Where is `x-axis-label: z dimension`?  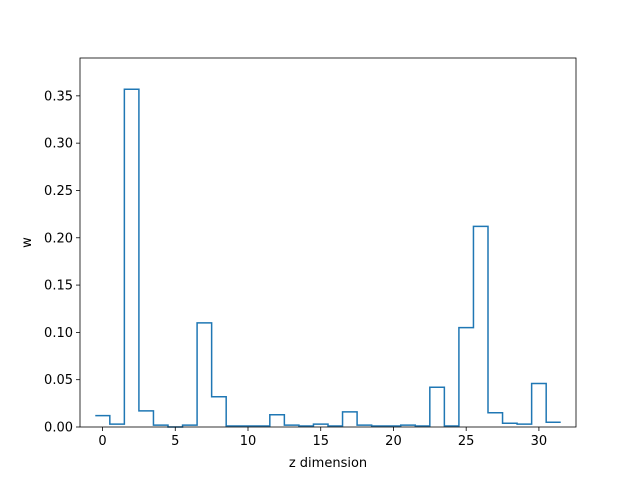
x-axis-label: z dimension is located at coordinates (328, 463).